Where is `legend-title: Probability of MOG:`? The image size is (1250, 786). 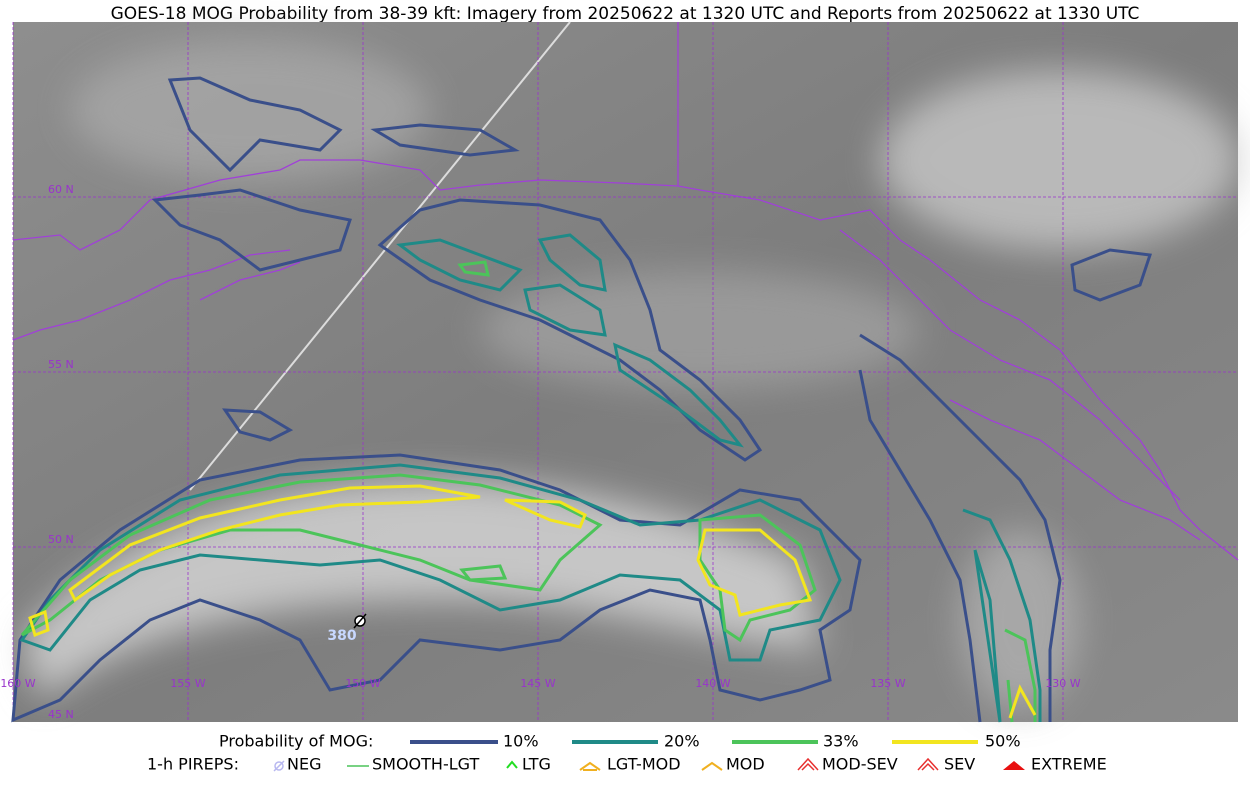 legend-title: Probability of MOG: is located at coordinates (296, 741).